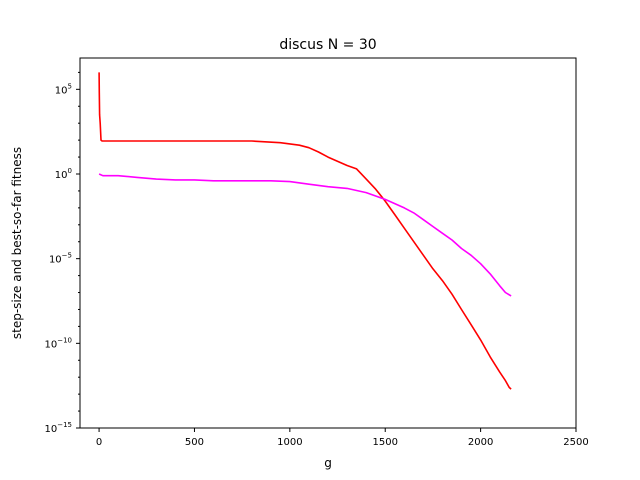  What do you see at coordinates (60, 259) in the screenshot?
I see `y-tick-label: 10⁻⁵` at bounding box center [60, 259].